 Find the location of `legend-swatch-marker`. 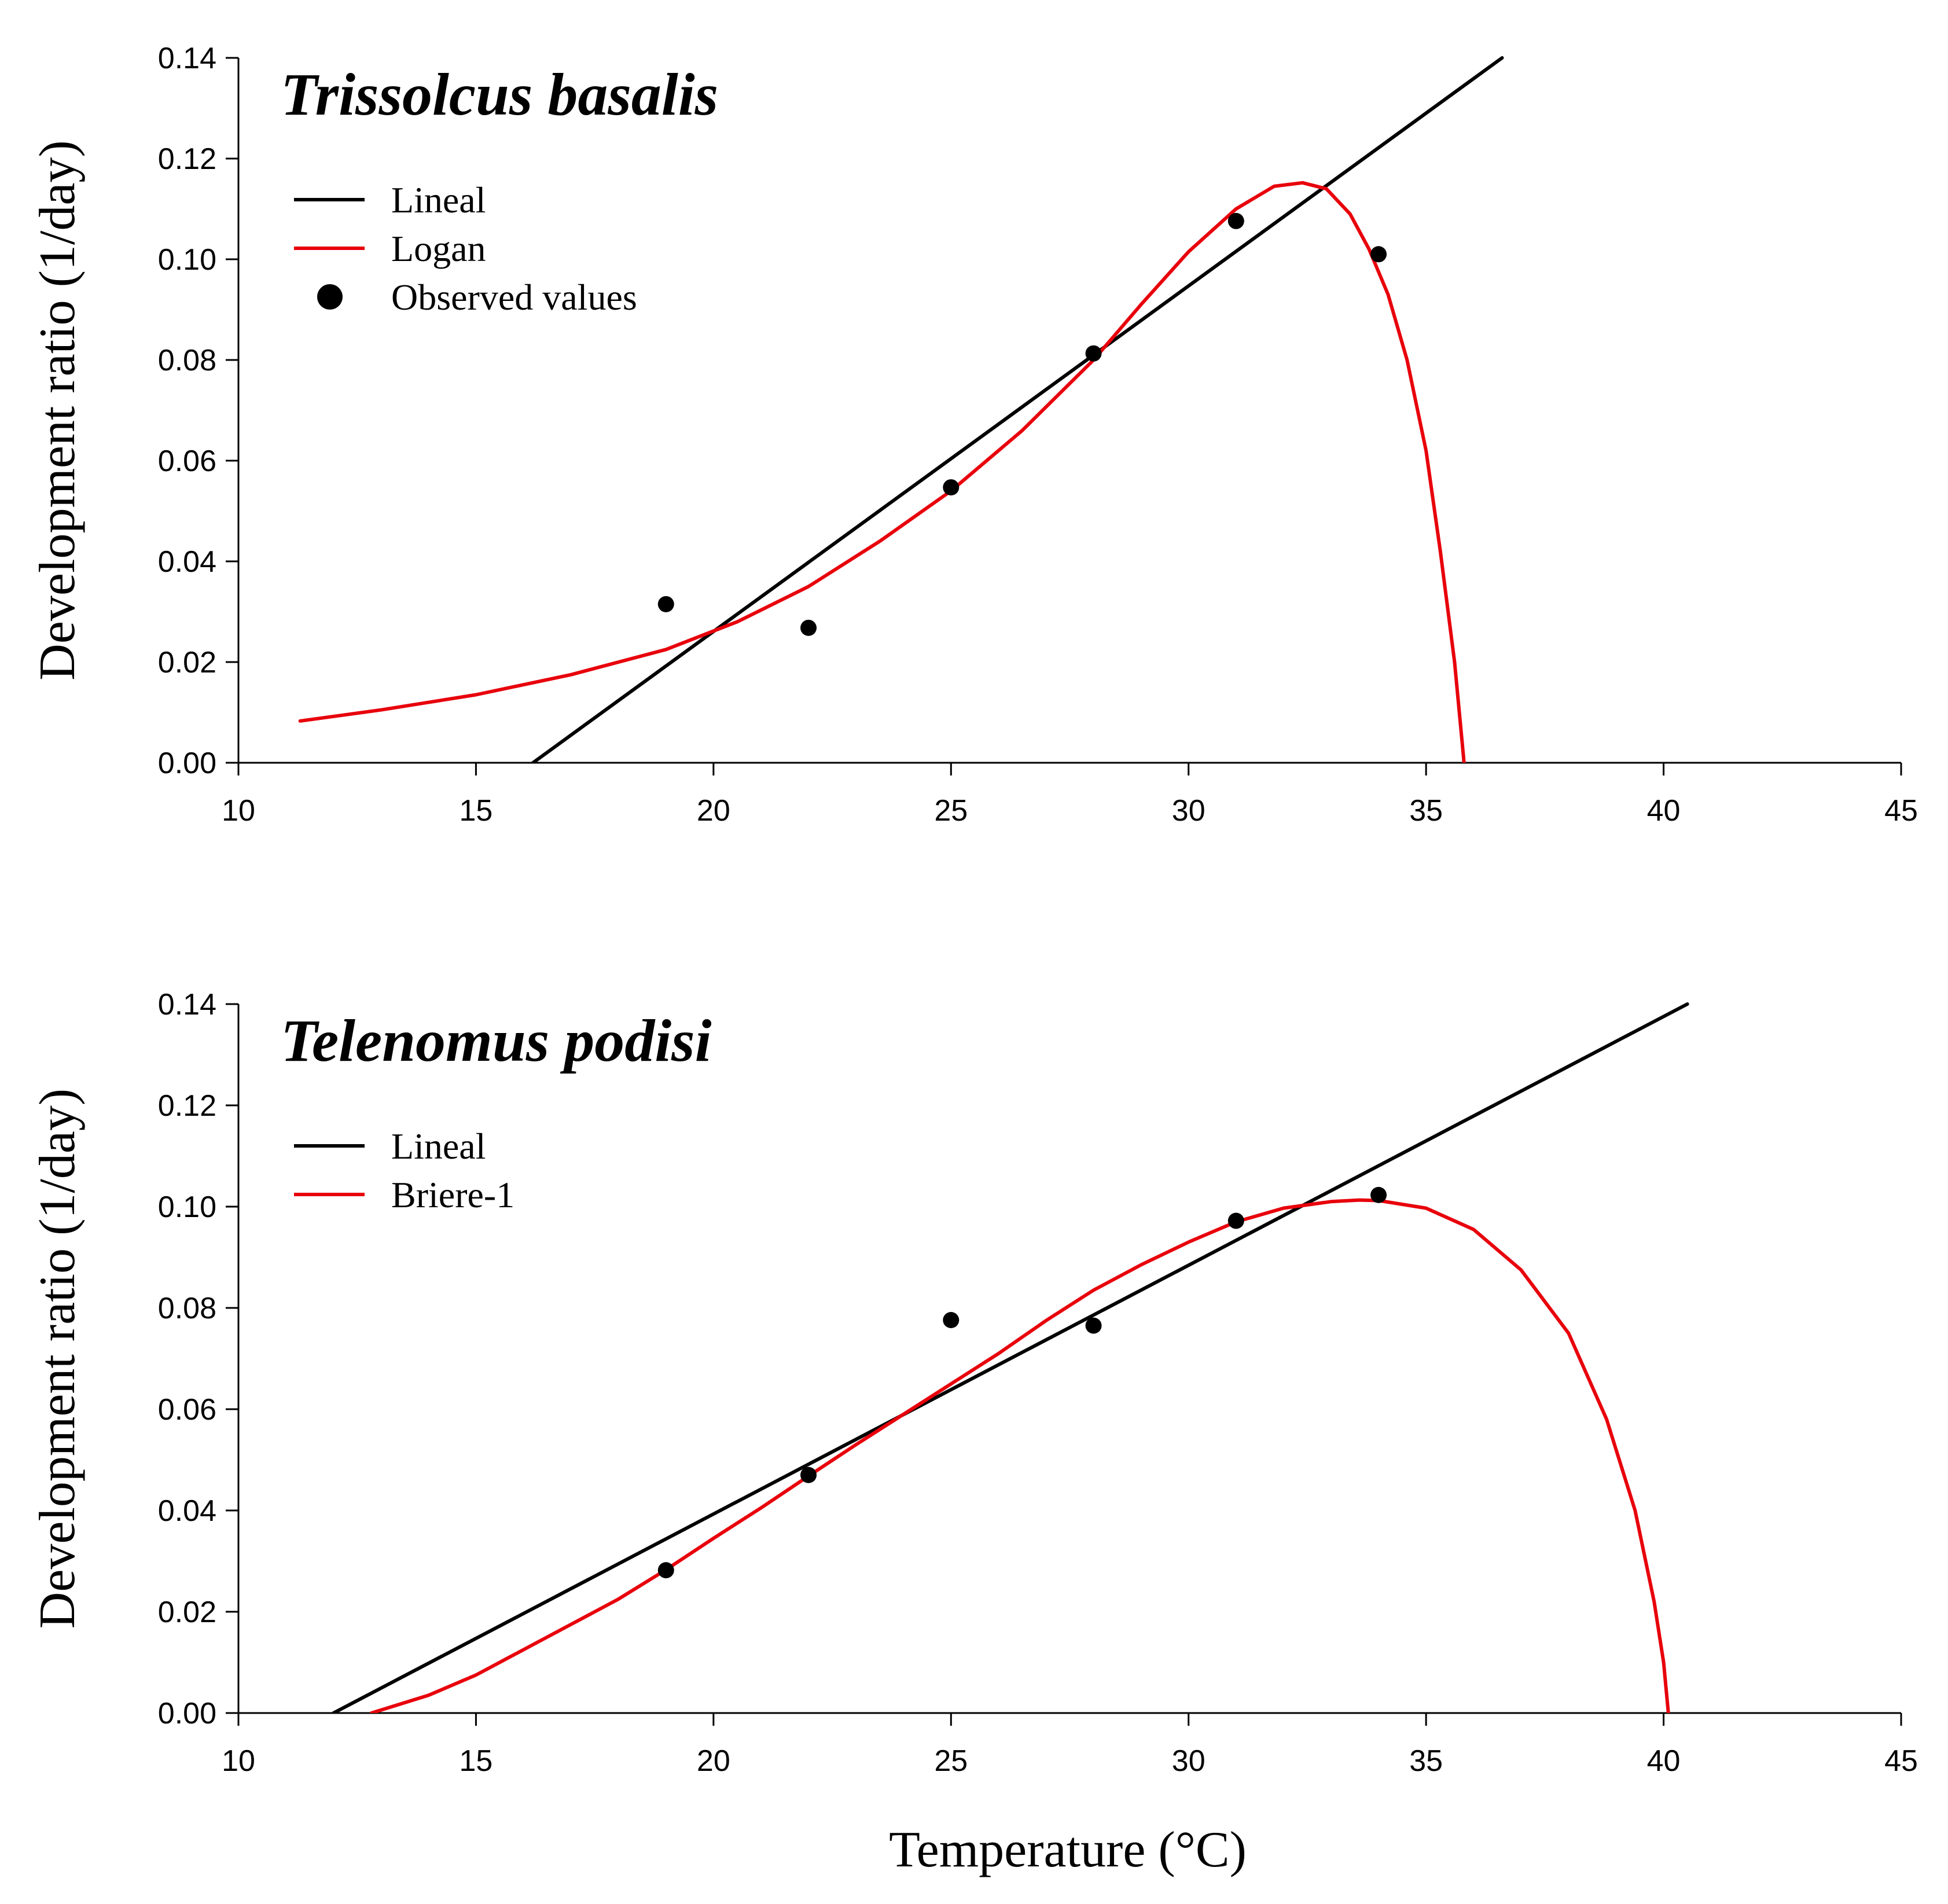

legend-swatch-marker is located at coordinates (330, 297).